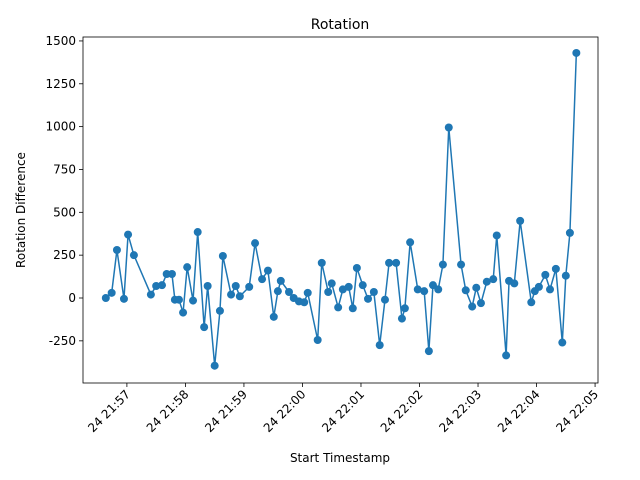 The image size is (640, 480). I want to click on chart-title: Rotation, so click(340, 25).